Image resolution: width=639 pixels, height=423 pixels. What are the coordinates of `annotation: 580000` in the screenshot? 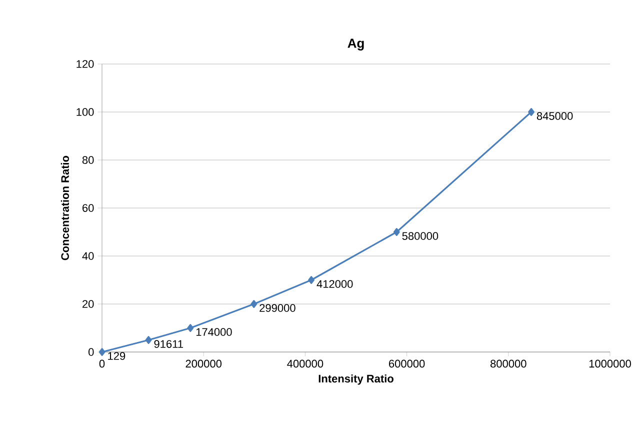 It's located at (420, 236).